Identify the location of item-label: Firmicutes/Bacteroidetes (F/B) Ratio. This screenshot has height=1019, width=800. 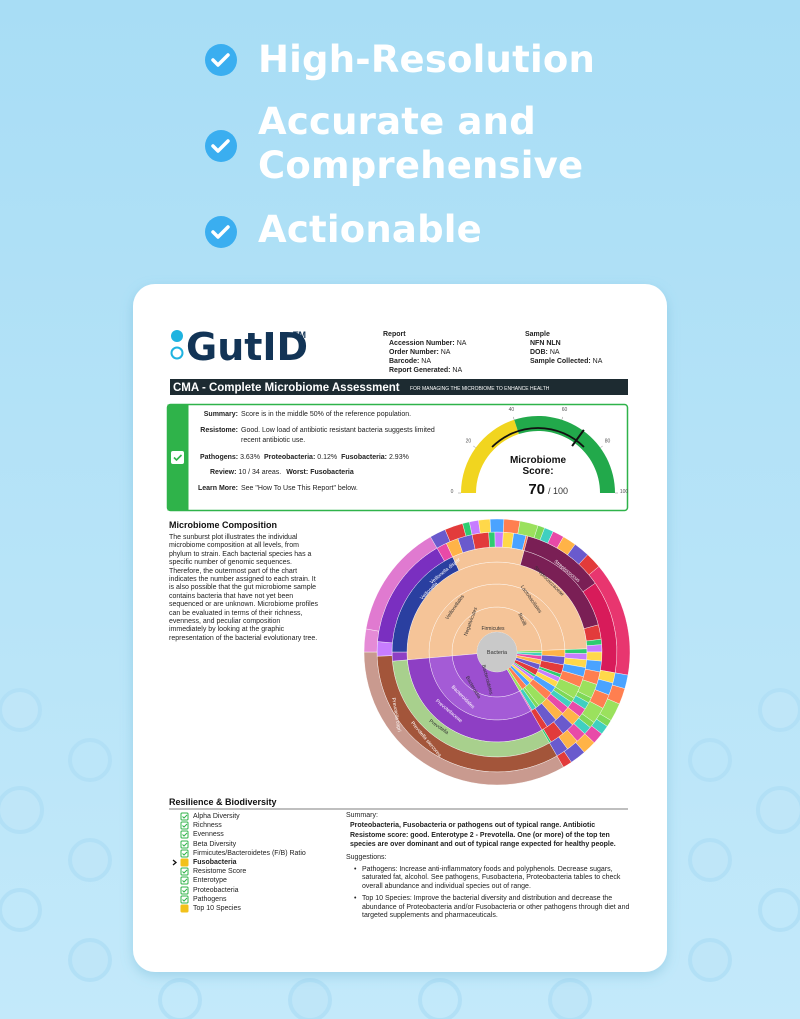
(249, 853).